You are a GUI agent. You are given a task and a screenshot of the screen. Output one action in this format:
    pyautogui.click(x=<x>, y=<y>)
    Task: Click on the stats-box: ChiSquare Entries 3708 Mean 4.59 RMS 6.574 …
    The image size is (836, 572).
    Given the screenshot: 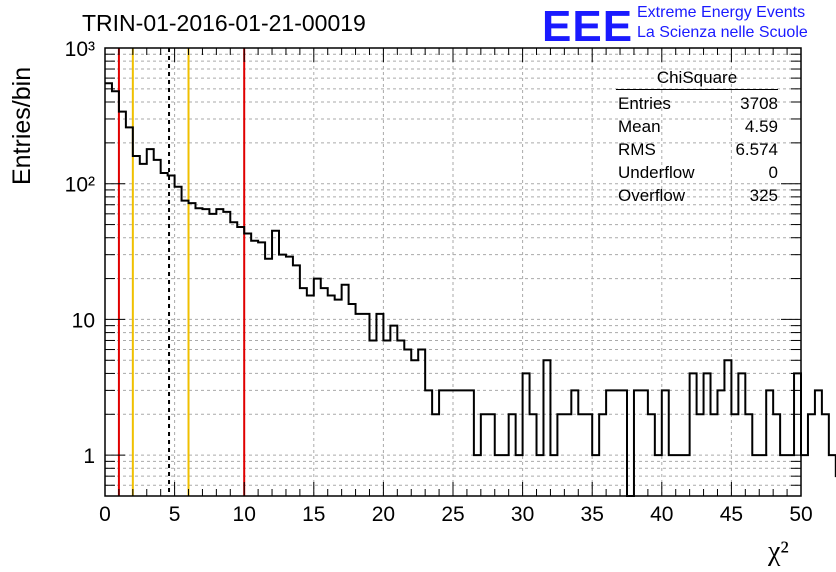 What is the action you would take?
    pyautogui.click(x=694, y=137)
    